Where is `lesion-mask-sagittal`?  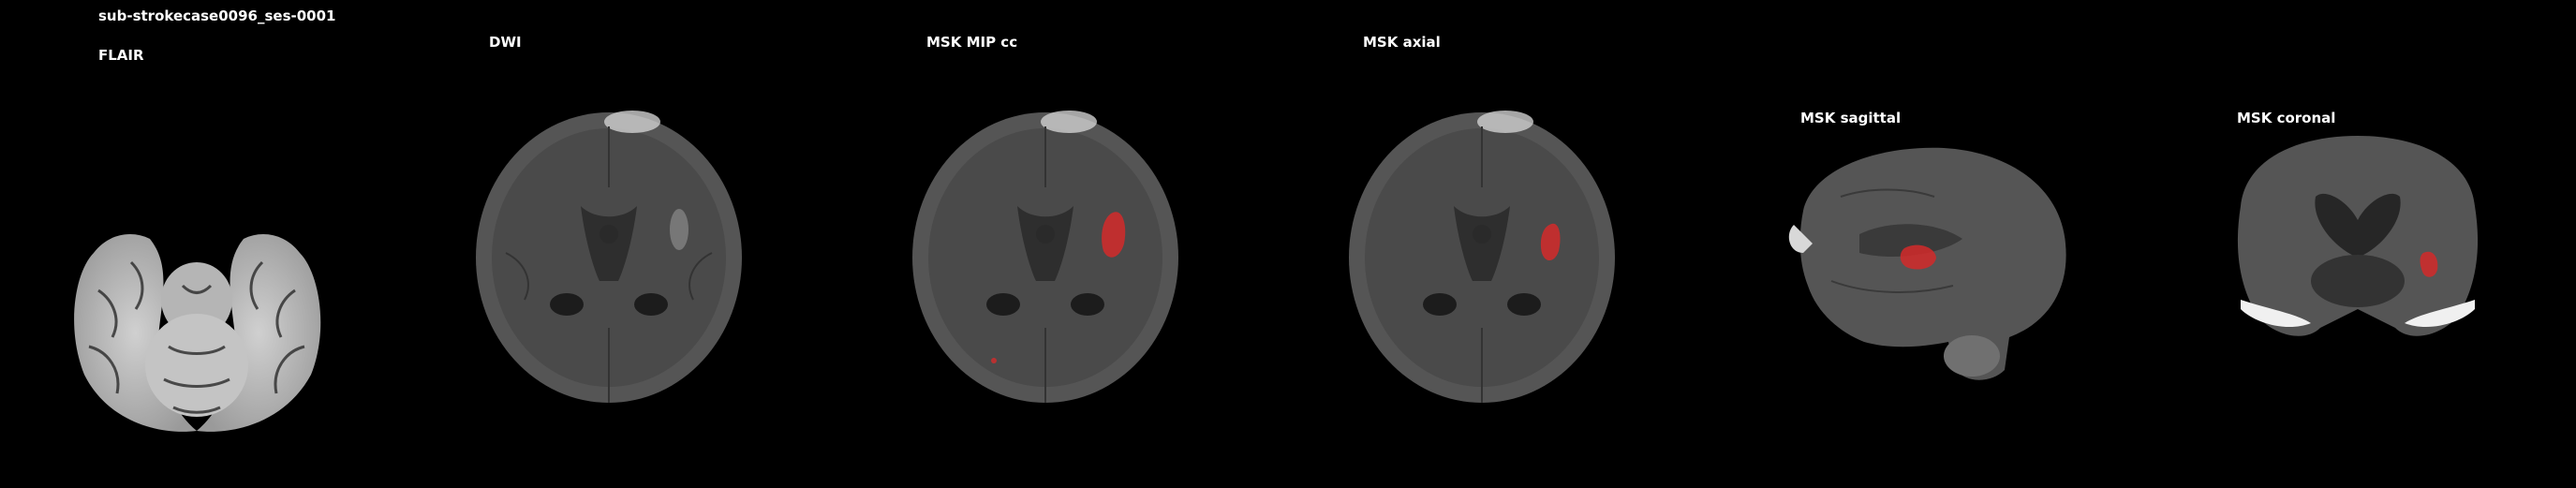 lesion-mask-sagittal is located at coordinates (1918, 257).